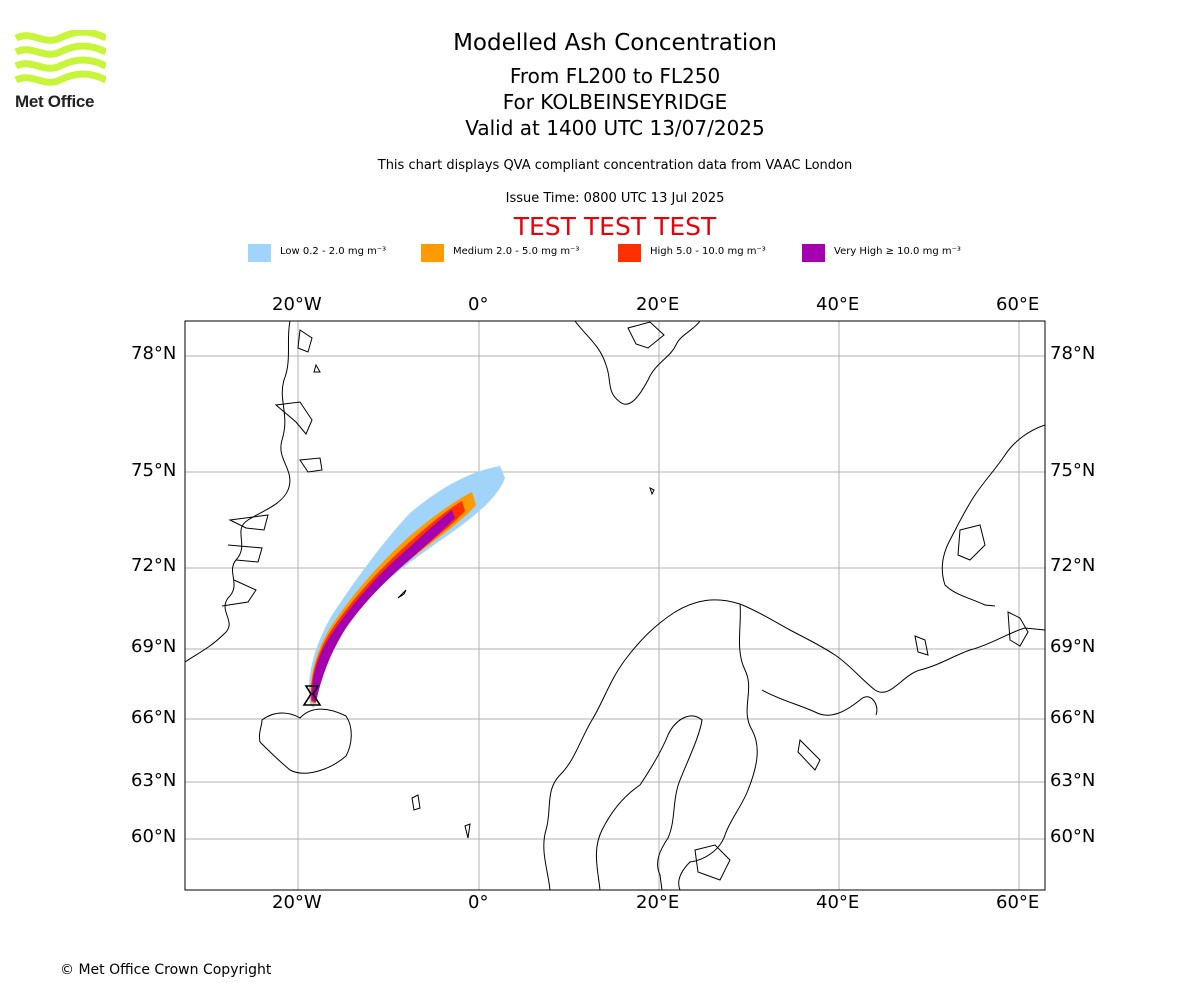  I want to click on ash-plume, so click(406, 587).